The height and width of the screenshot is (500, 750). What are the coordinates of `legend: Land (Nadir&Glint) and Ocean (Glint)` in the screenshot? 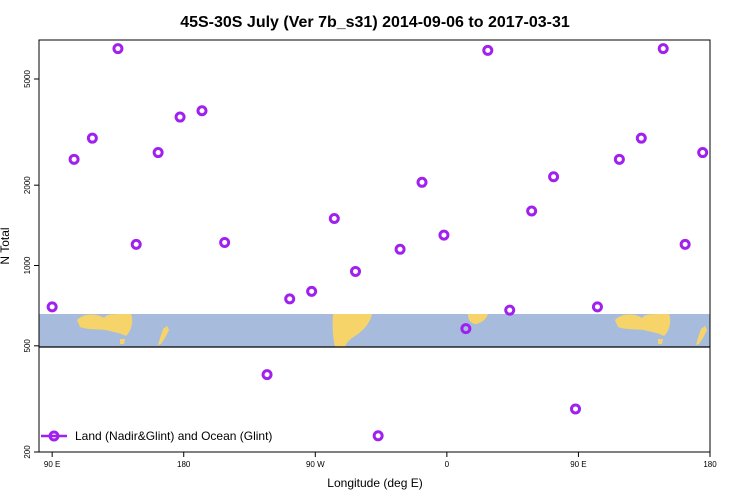 It's located at (156, 436).